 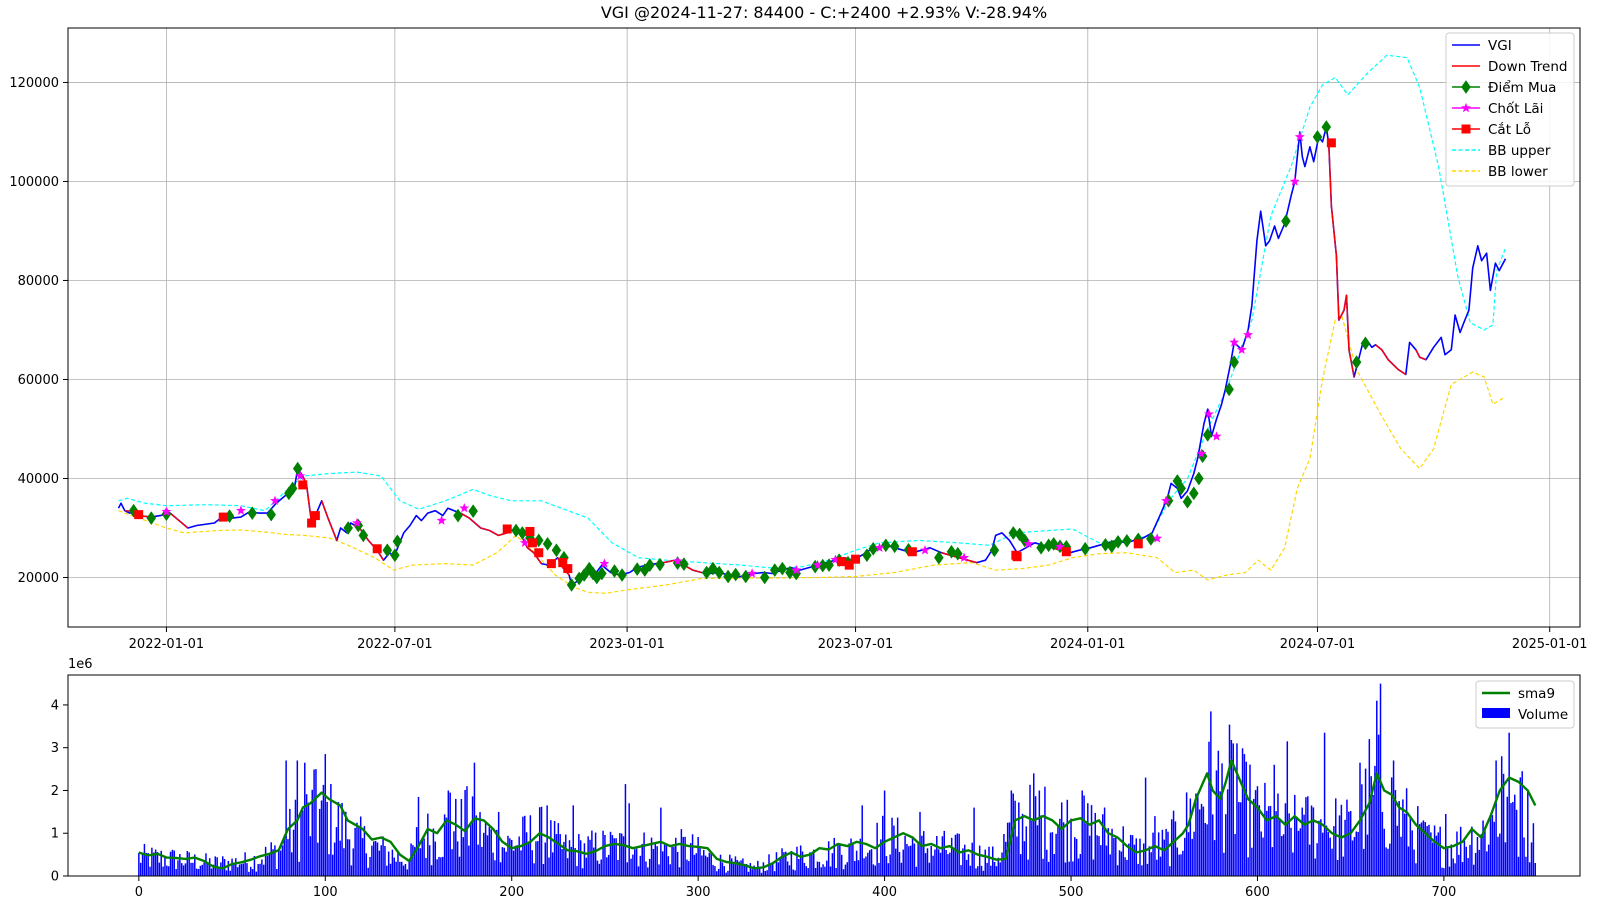 What do you see at coordinates (884, 892) in the screenshot?
I see `volume-x-tick-label: 400` at bounding box center [884, 892].